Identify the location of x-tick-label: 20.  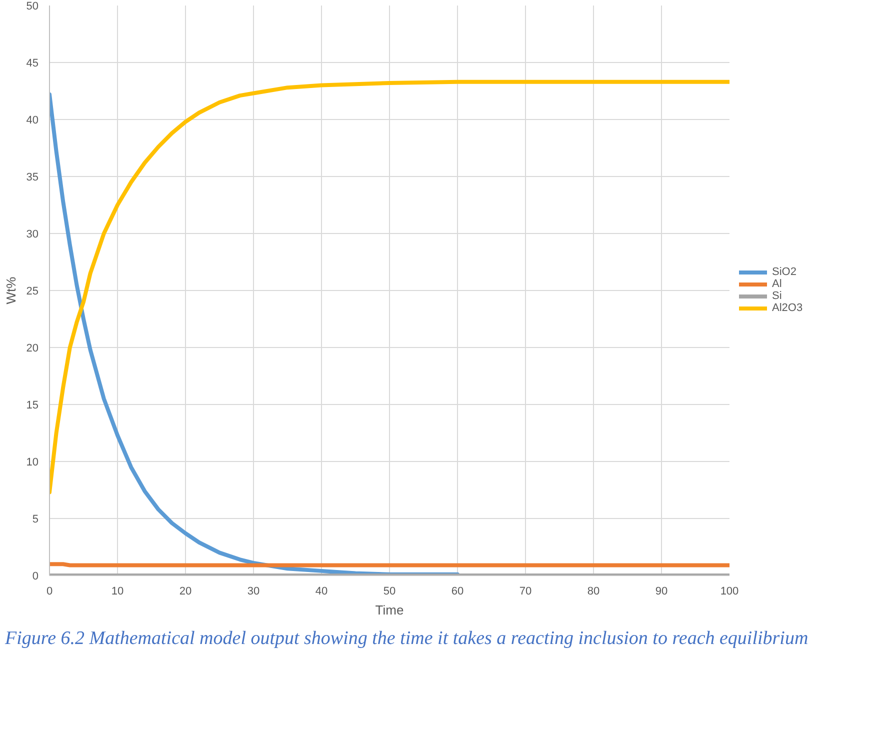
(185, 592).